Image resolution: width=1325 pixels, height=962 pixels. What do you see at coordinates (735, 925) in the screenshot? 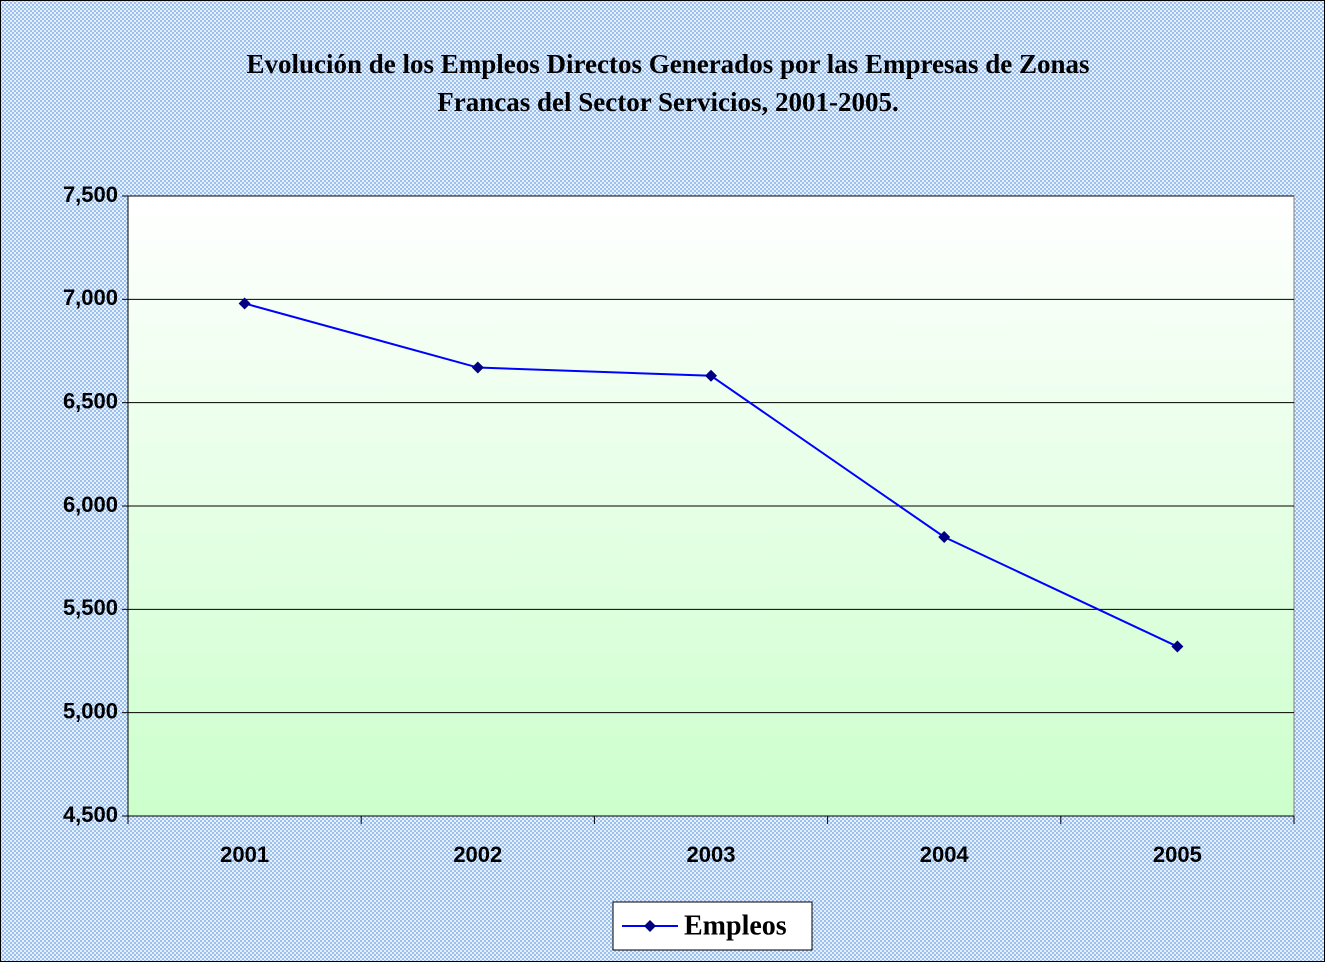
I see `legend-label: Empleos` at bounding box center [735, 925].